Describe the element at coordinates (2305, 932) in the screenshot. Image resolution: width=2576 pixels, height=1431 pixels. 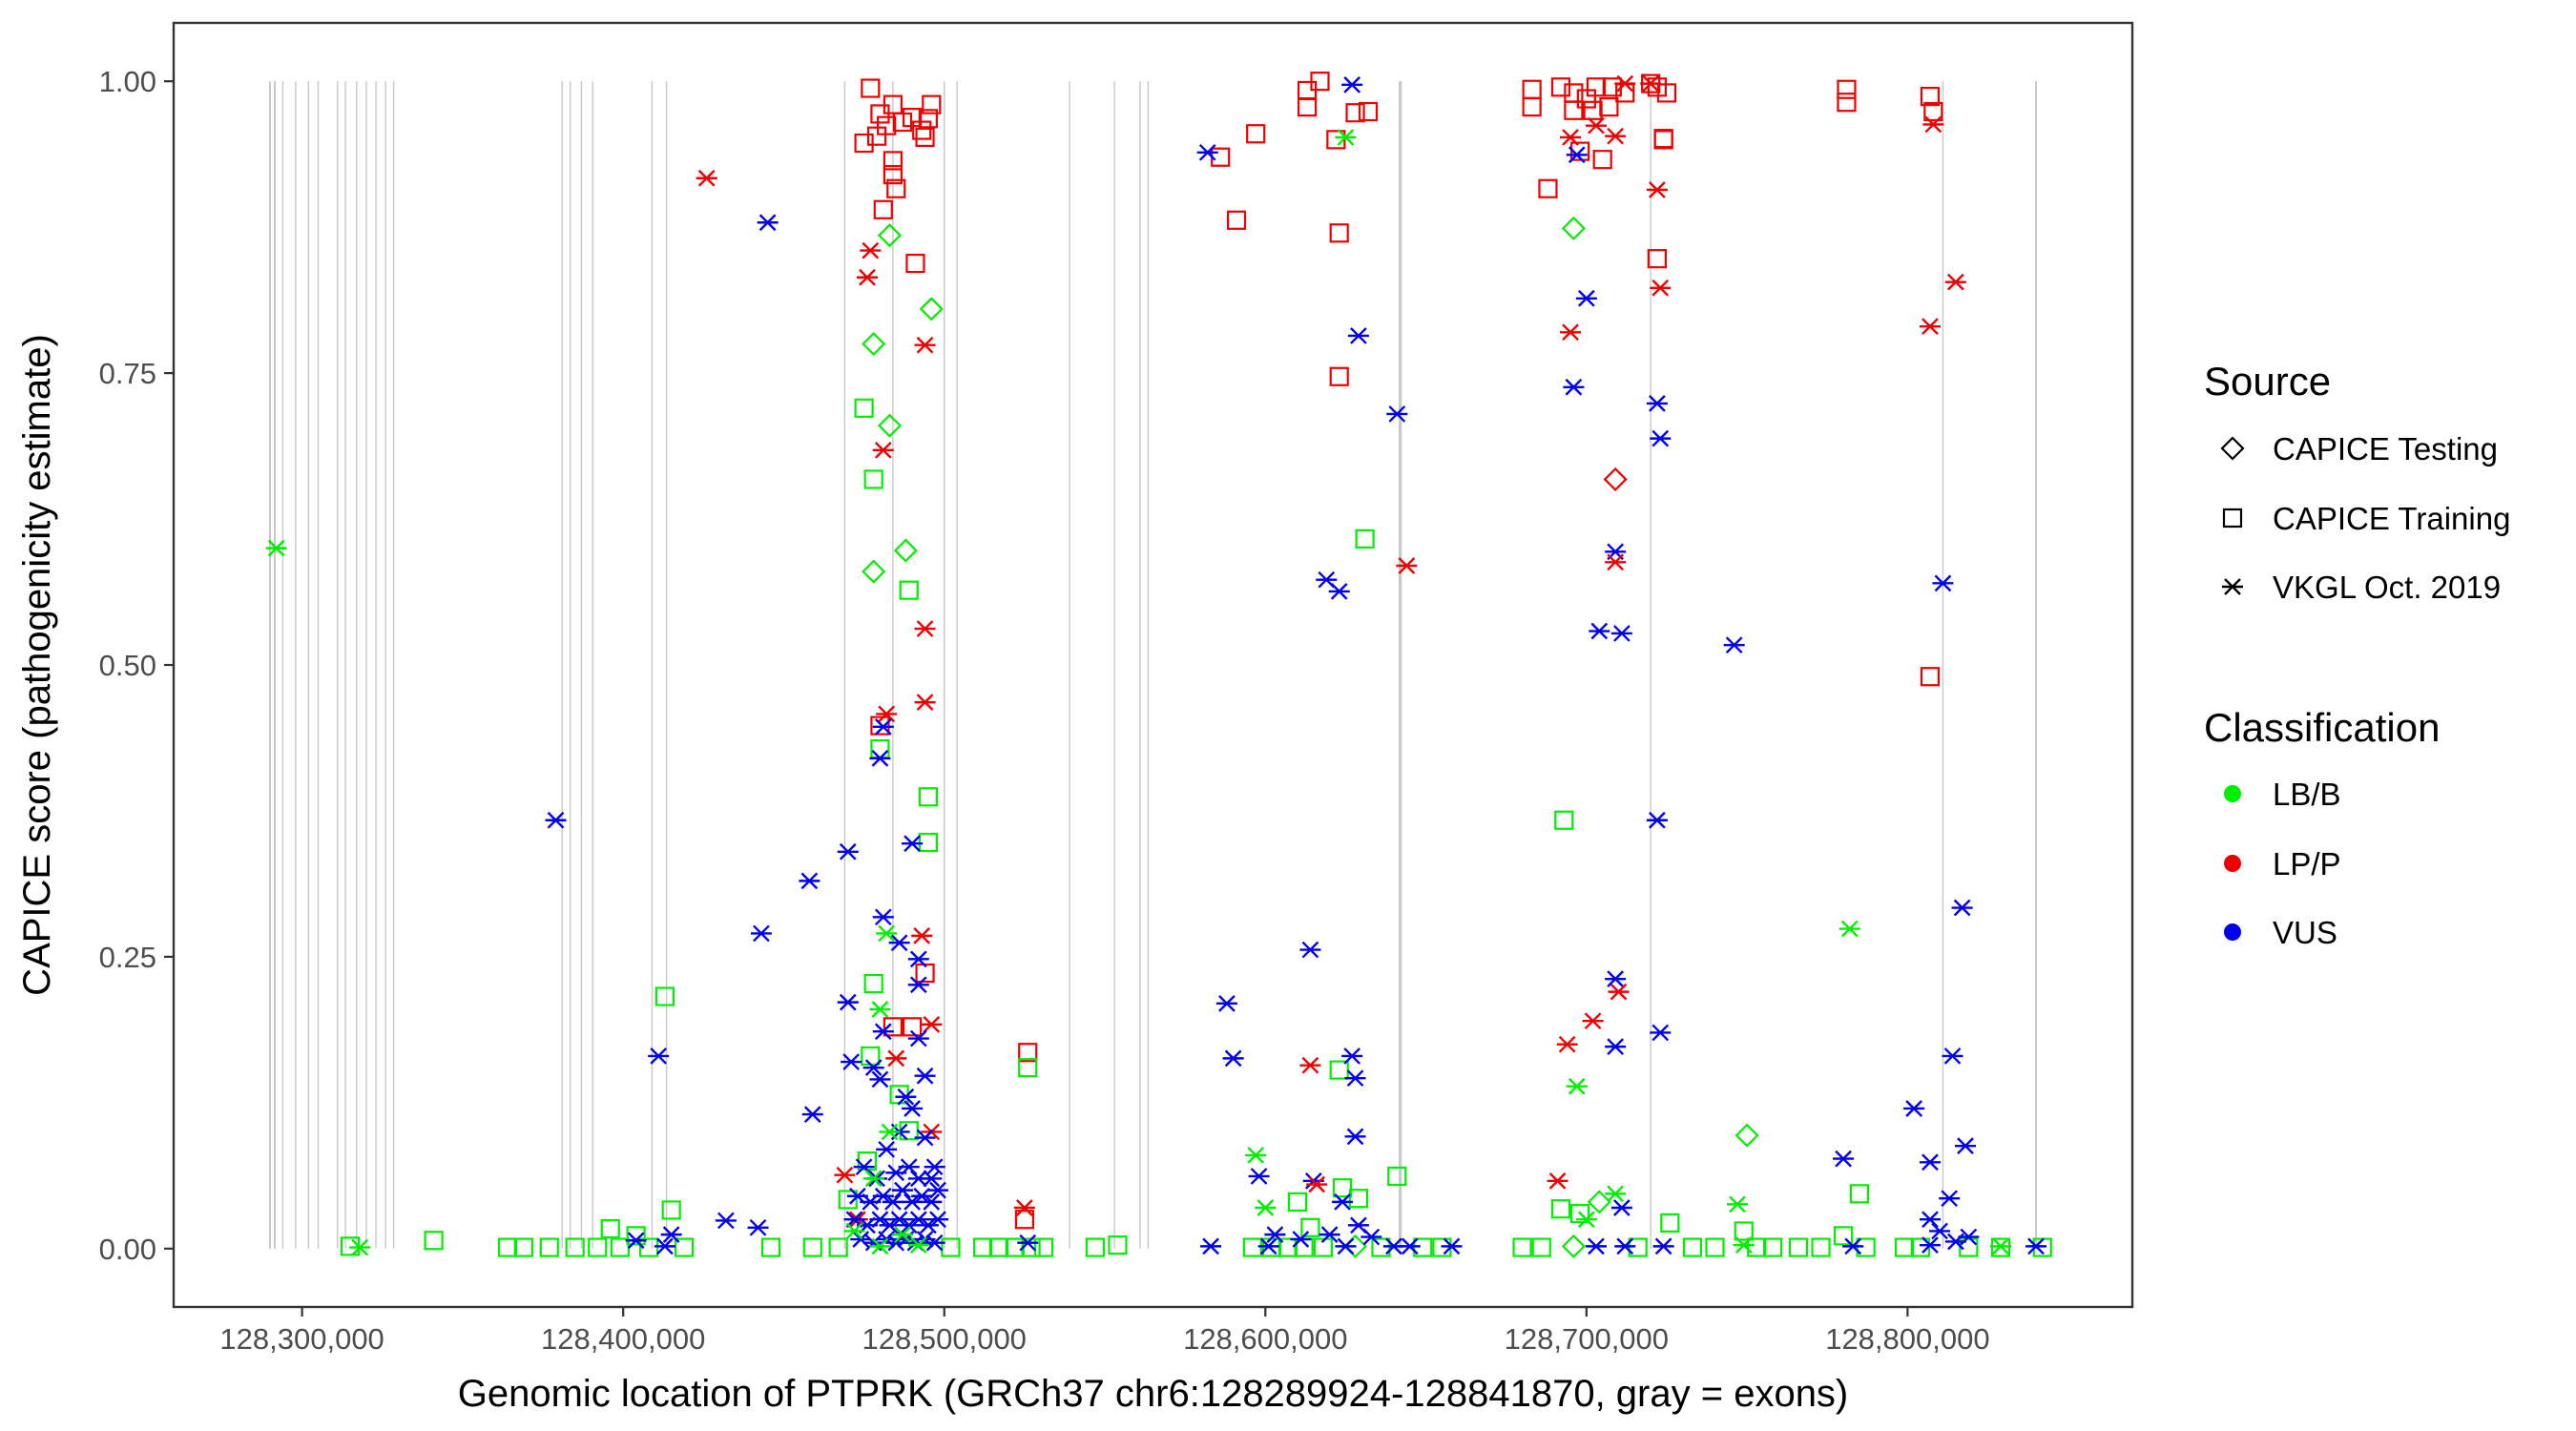
I see `legend-class-label: VUS` at that location.